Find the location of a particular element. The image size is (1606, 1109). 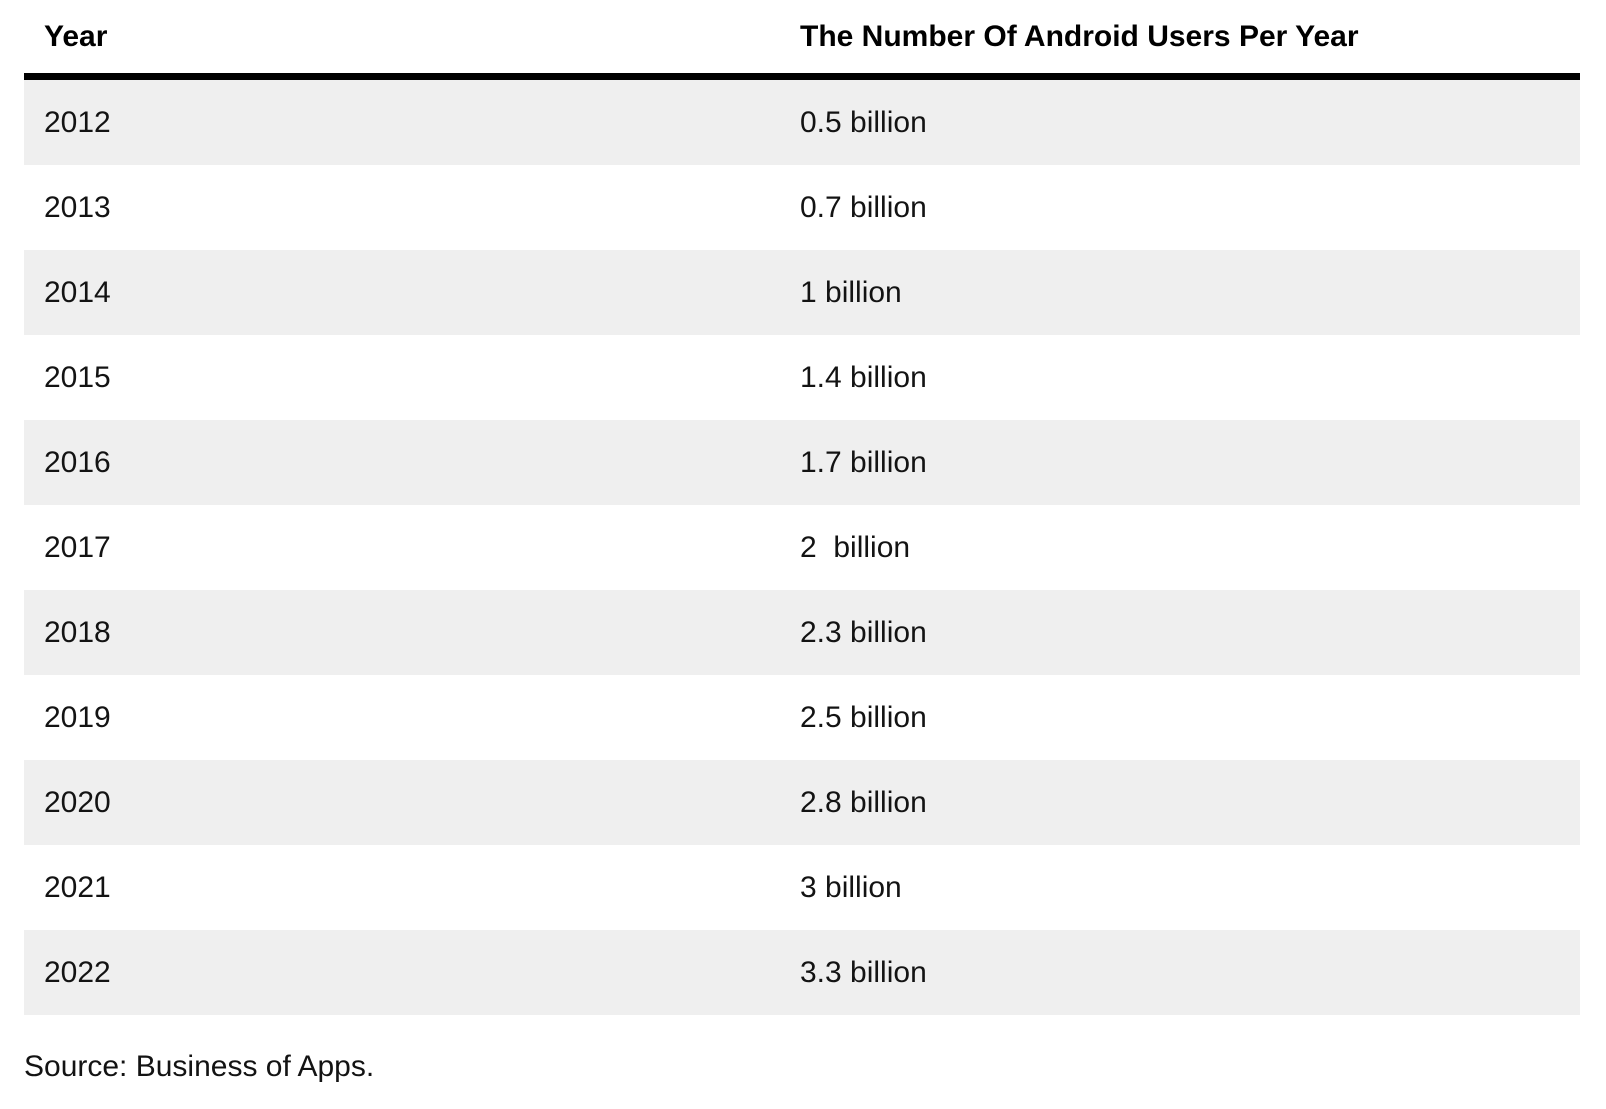

table-row: 2012 0.5 billion is located at coordinates (802, 122).